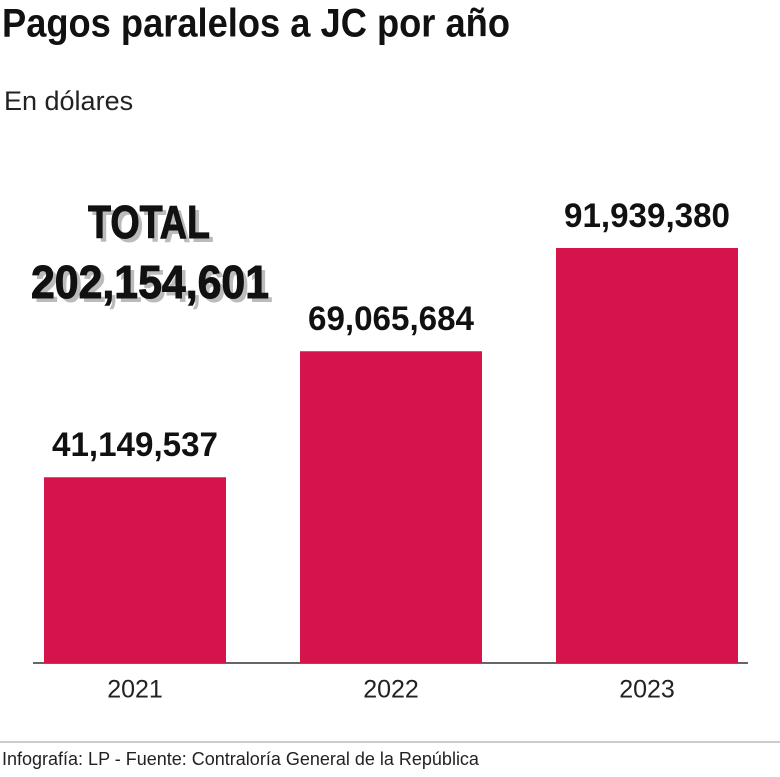 This screenshot has width=780, height=777. I want to click on value-label: 91,939,380, so click(647, 216).